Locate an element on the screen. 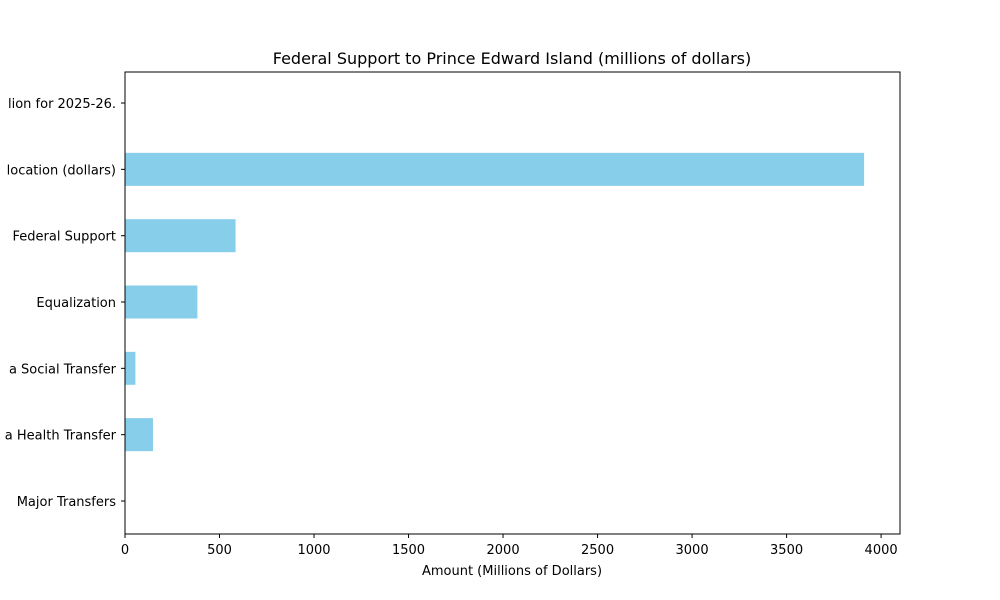  x-tick-label: 0 is located at coordinates (125, 550).